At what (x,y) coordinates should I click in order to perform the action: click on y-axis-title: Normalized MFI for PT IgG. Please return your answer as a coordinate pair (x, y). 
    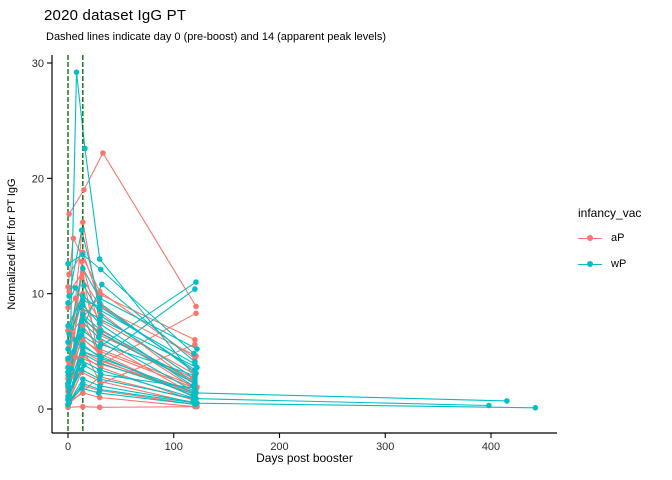
    Looking at the image, I should click on (12, 244).